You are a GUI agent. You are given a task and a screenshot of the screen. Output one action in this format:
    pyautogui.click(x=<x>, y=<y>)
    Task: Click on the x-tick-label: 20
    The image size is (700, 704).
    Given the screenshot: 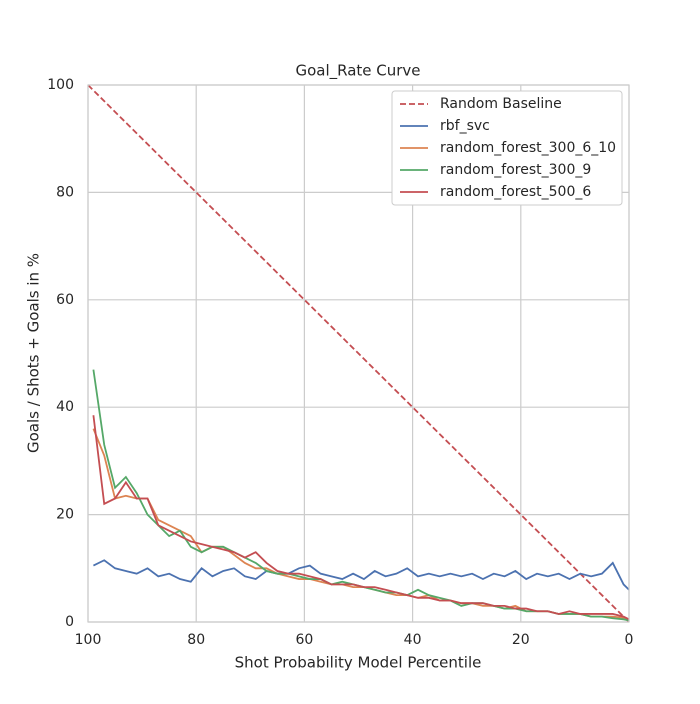 What is the action you would take?
    pyautogui.click(x=521, y=640)
    